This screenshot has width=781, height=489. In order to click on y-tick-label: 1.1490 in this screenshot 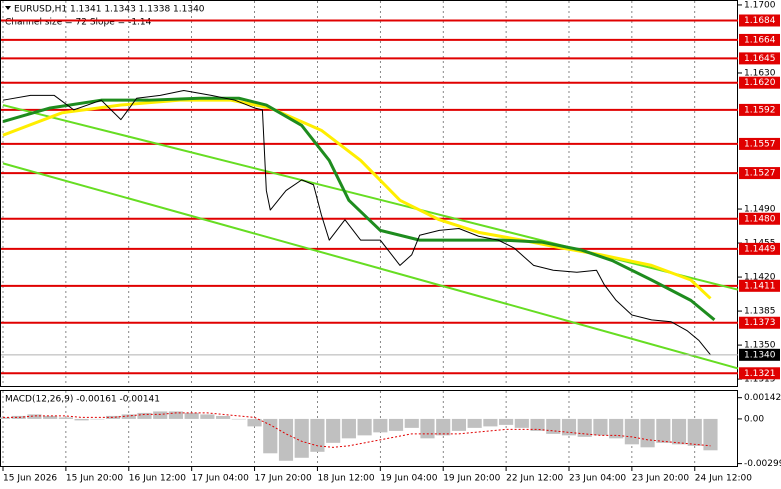, I will do `click(760, 210)`.